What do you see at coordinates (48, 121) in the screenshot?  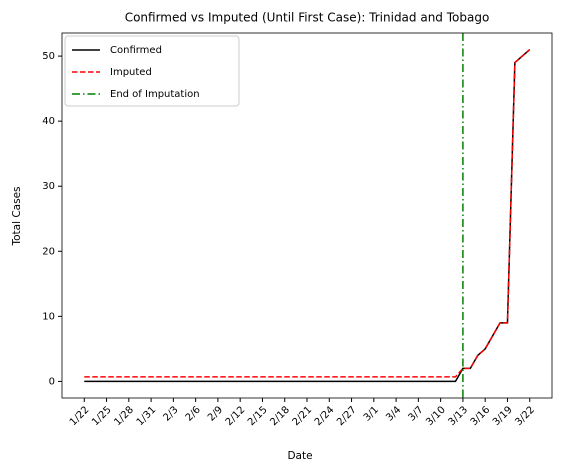 I see `y-tick-label: 40` at bounding box center [48, 121].